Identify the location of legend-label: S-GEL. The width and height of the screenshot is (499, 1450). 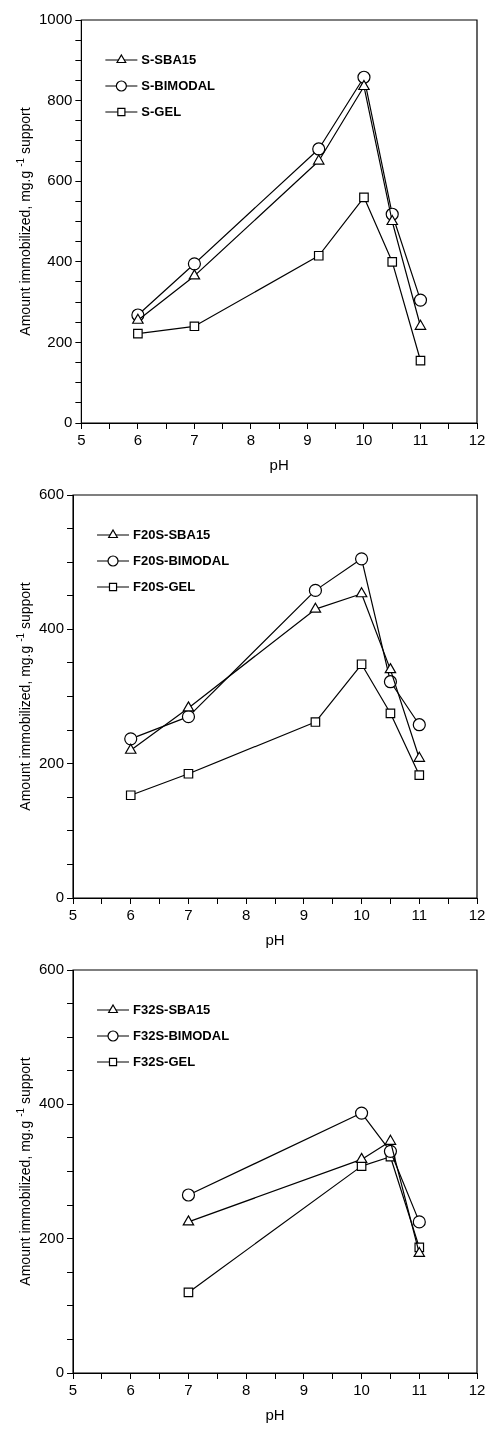
(161, 111).